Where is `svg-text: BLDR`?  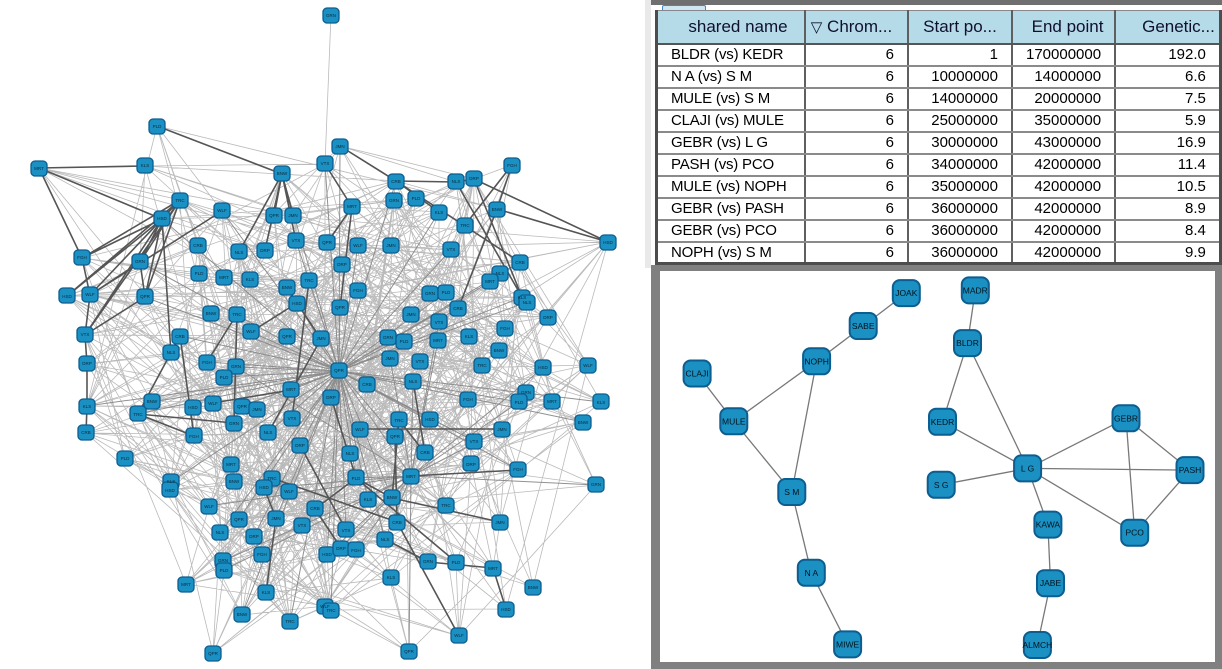 svg-text: BLDR is located at coordinates (967, 343).